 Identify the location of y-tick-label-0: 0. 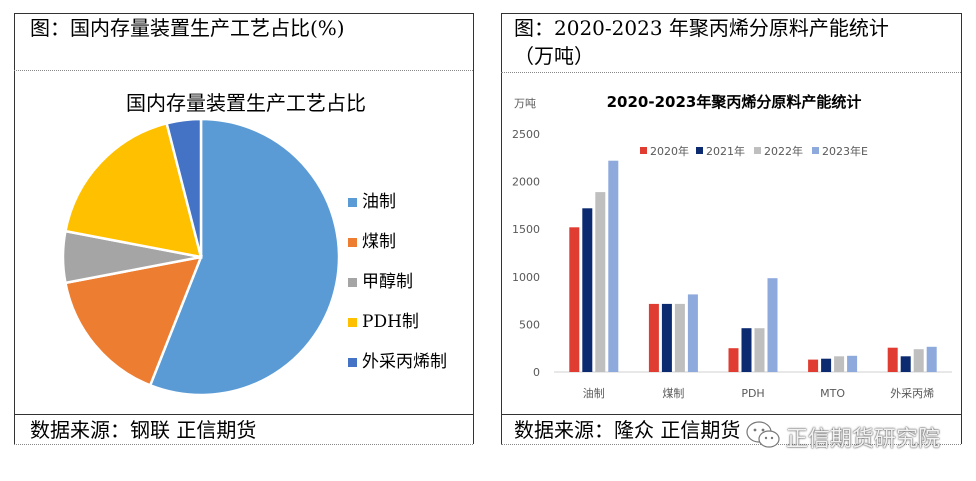
(536, 372).